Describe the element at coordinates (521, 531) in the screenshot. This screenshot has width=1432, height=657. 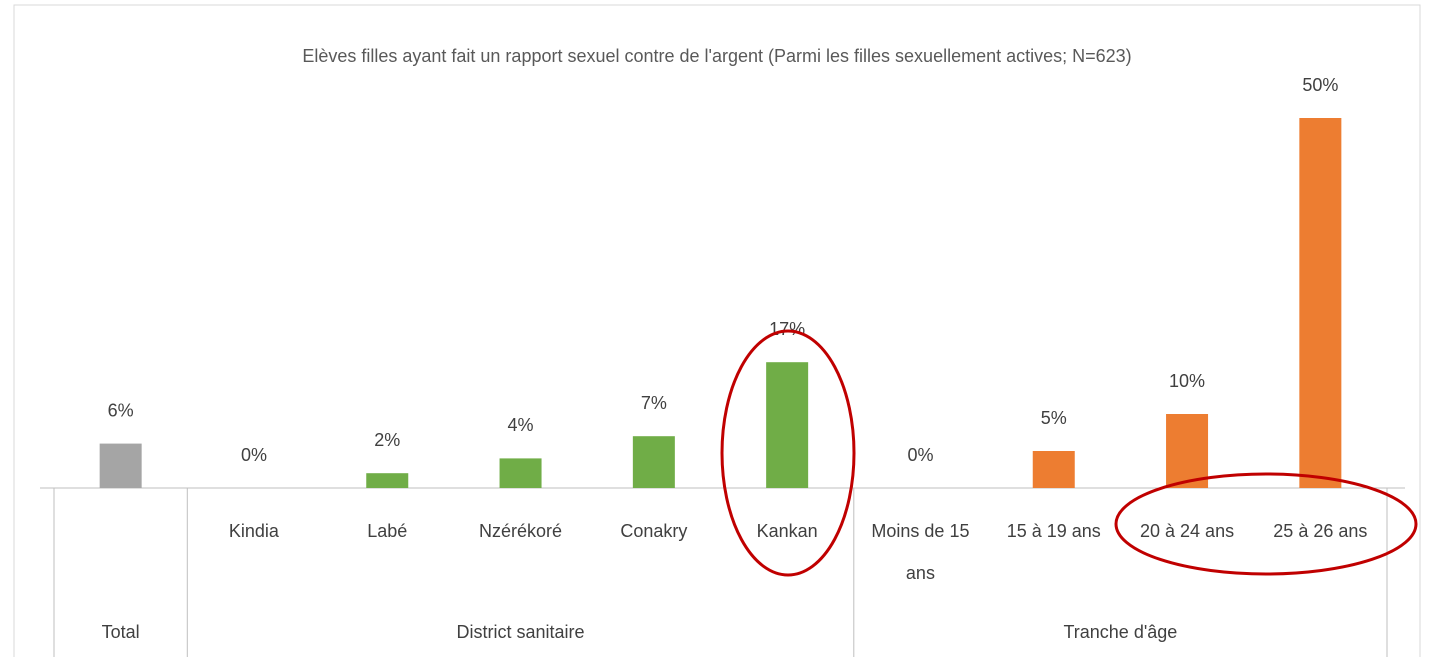
I see `category-label: Nzérékoré` at that location.